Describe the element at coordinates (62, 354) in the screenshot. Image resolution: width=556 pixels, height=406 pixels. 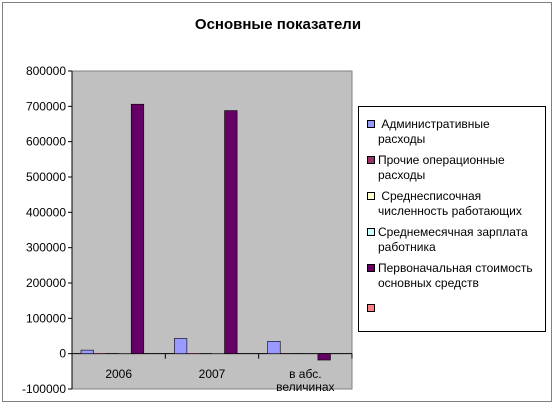
I see `y-tick-label: 0` at that location.